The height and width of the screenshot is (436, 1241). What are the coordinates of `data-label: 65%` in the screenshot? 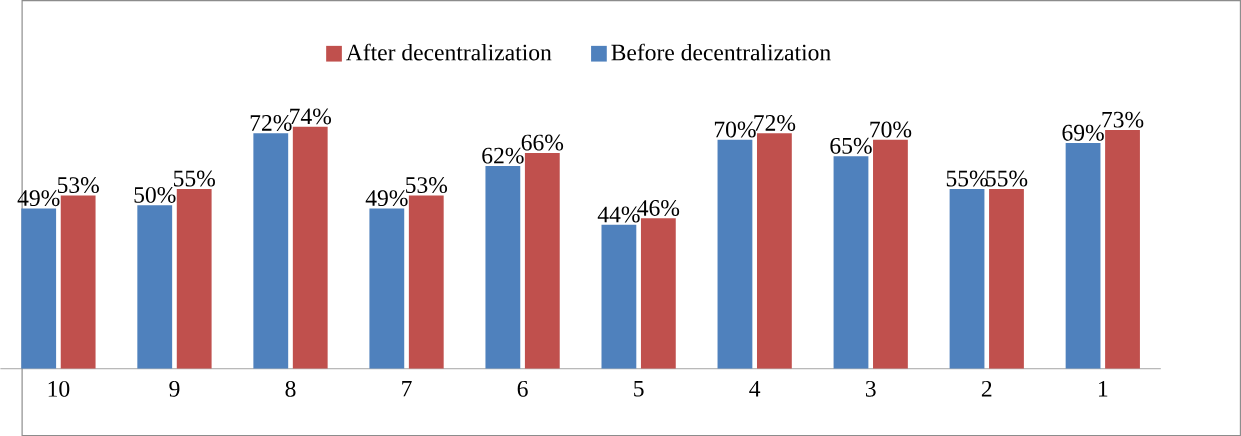 It's located at (851, 145).